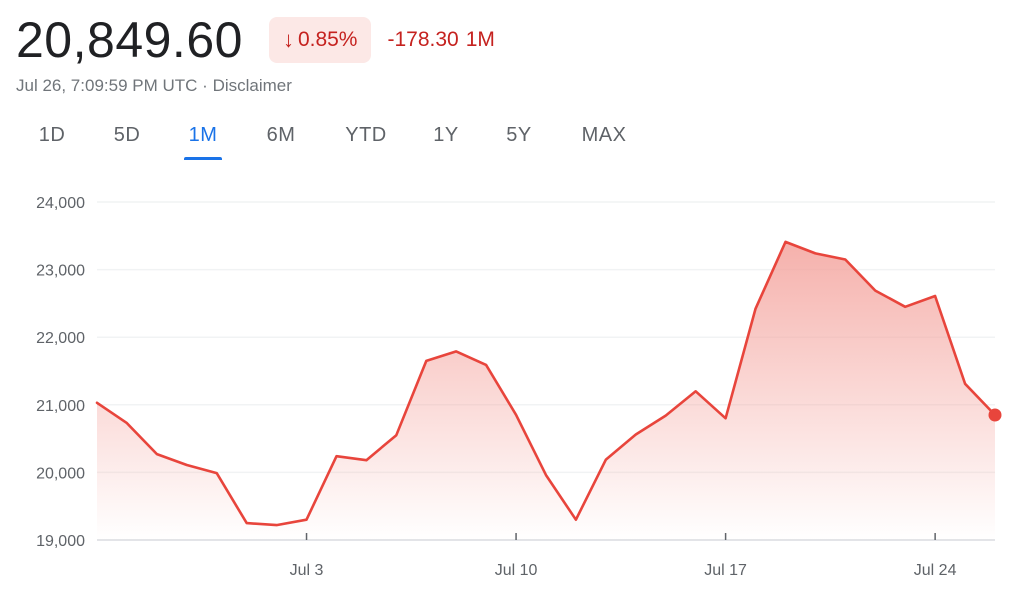 This screenshot has height=595, width=1024. What do you see at coordinates (366, 135) in the screenshot?
I see `tab-range-ytd: YTD` at bounding box center [366, 135].